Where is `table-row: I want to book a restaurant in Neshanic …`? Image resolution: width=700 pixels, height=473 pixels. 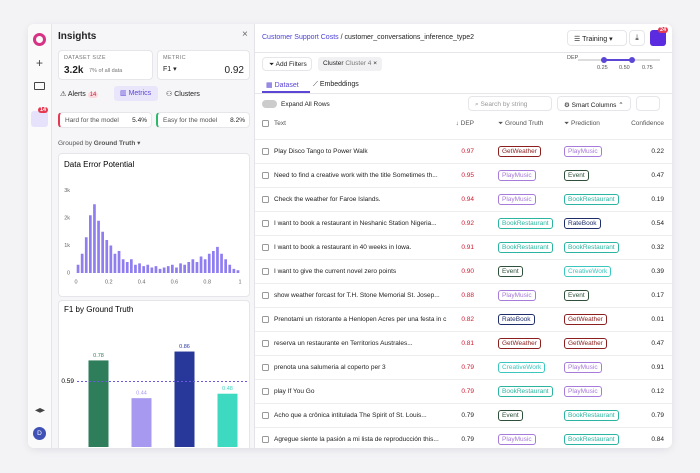 table-row: I want to book a restaurant in Neshanic … is located at coordinates (463, 223).